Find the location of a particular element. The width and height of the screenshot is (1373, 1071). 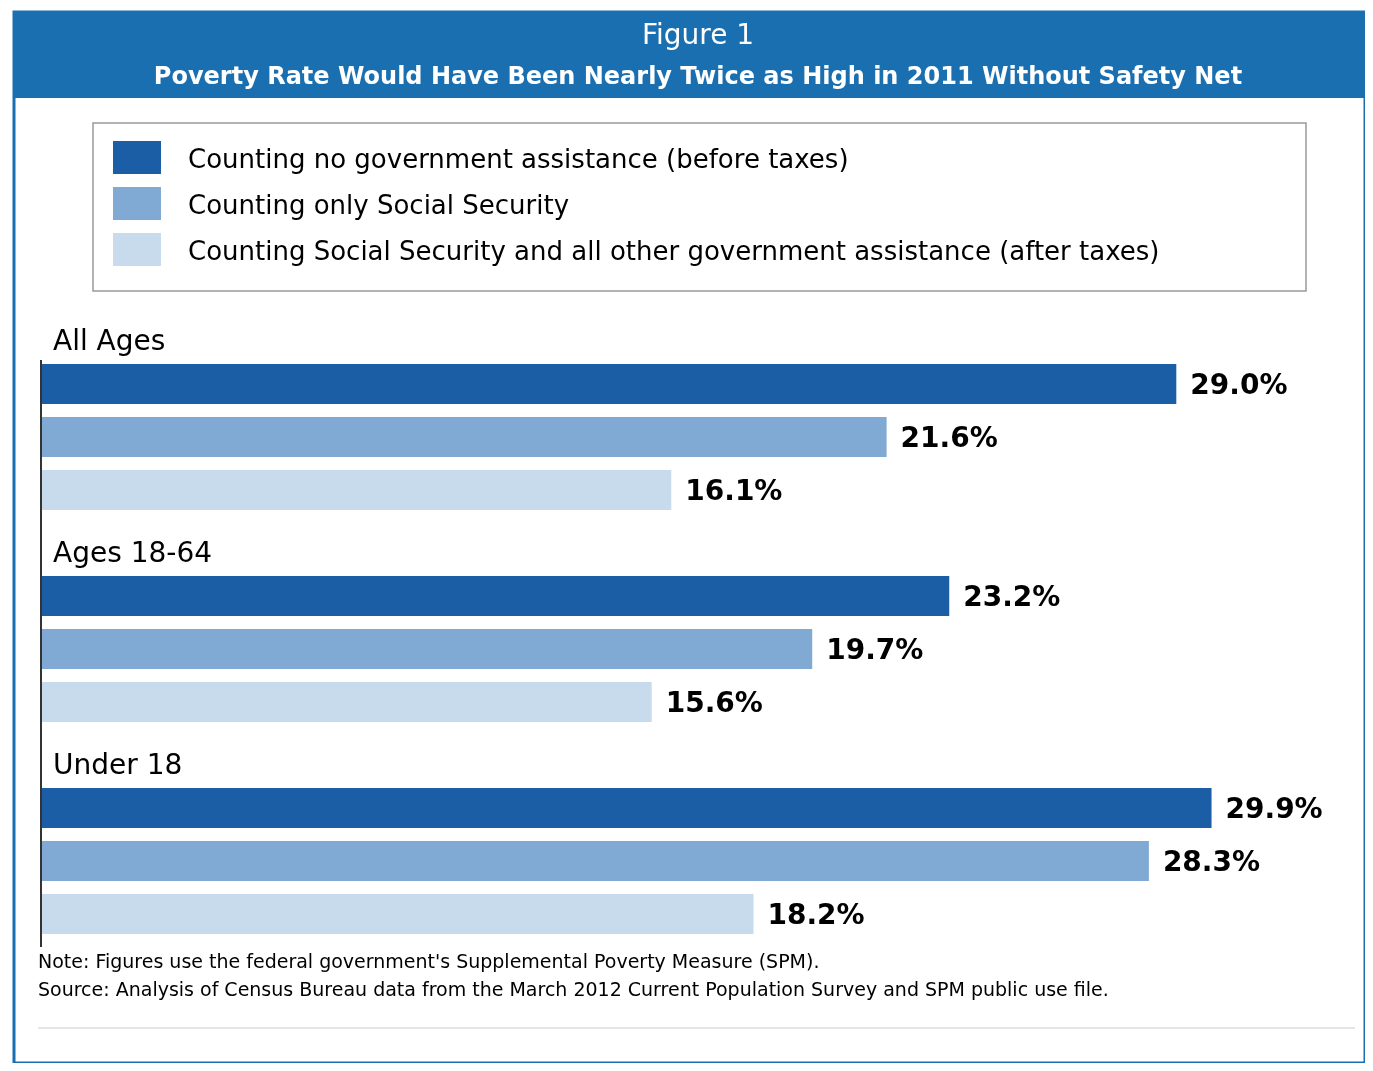

data-label: 19.7% is located at coordinates (875, 649).